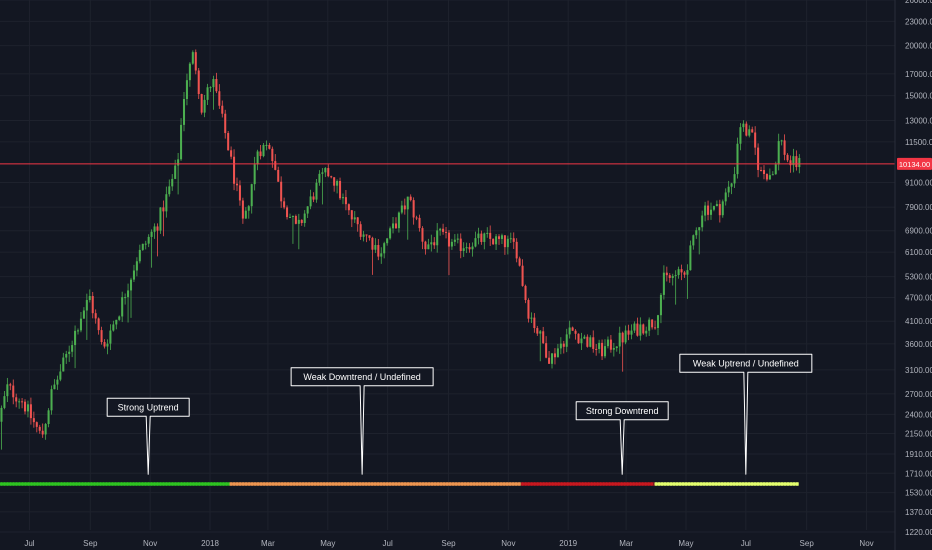 Image resolution: width=932 pixels, height=550 pixels. Describe the element at coordinates (918, 344) in the screenshot. I see `y-tick-label: 3600.00` at that location.